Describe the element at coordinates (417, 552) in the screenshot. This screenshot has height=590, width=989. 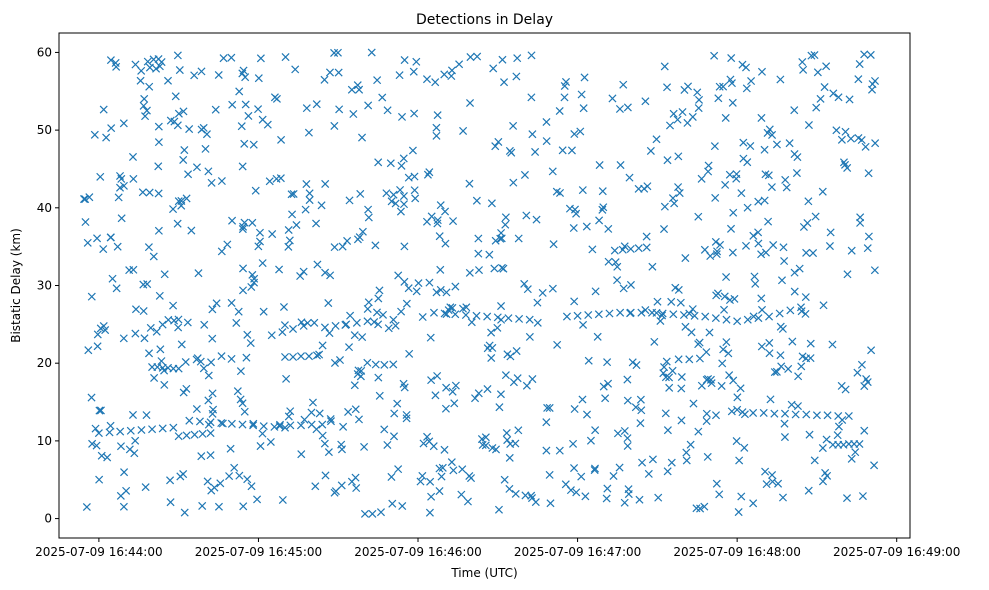
I see `x-tick-label: 2025-07-09 16:46:00` at that location.